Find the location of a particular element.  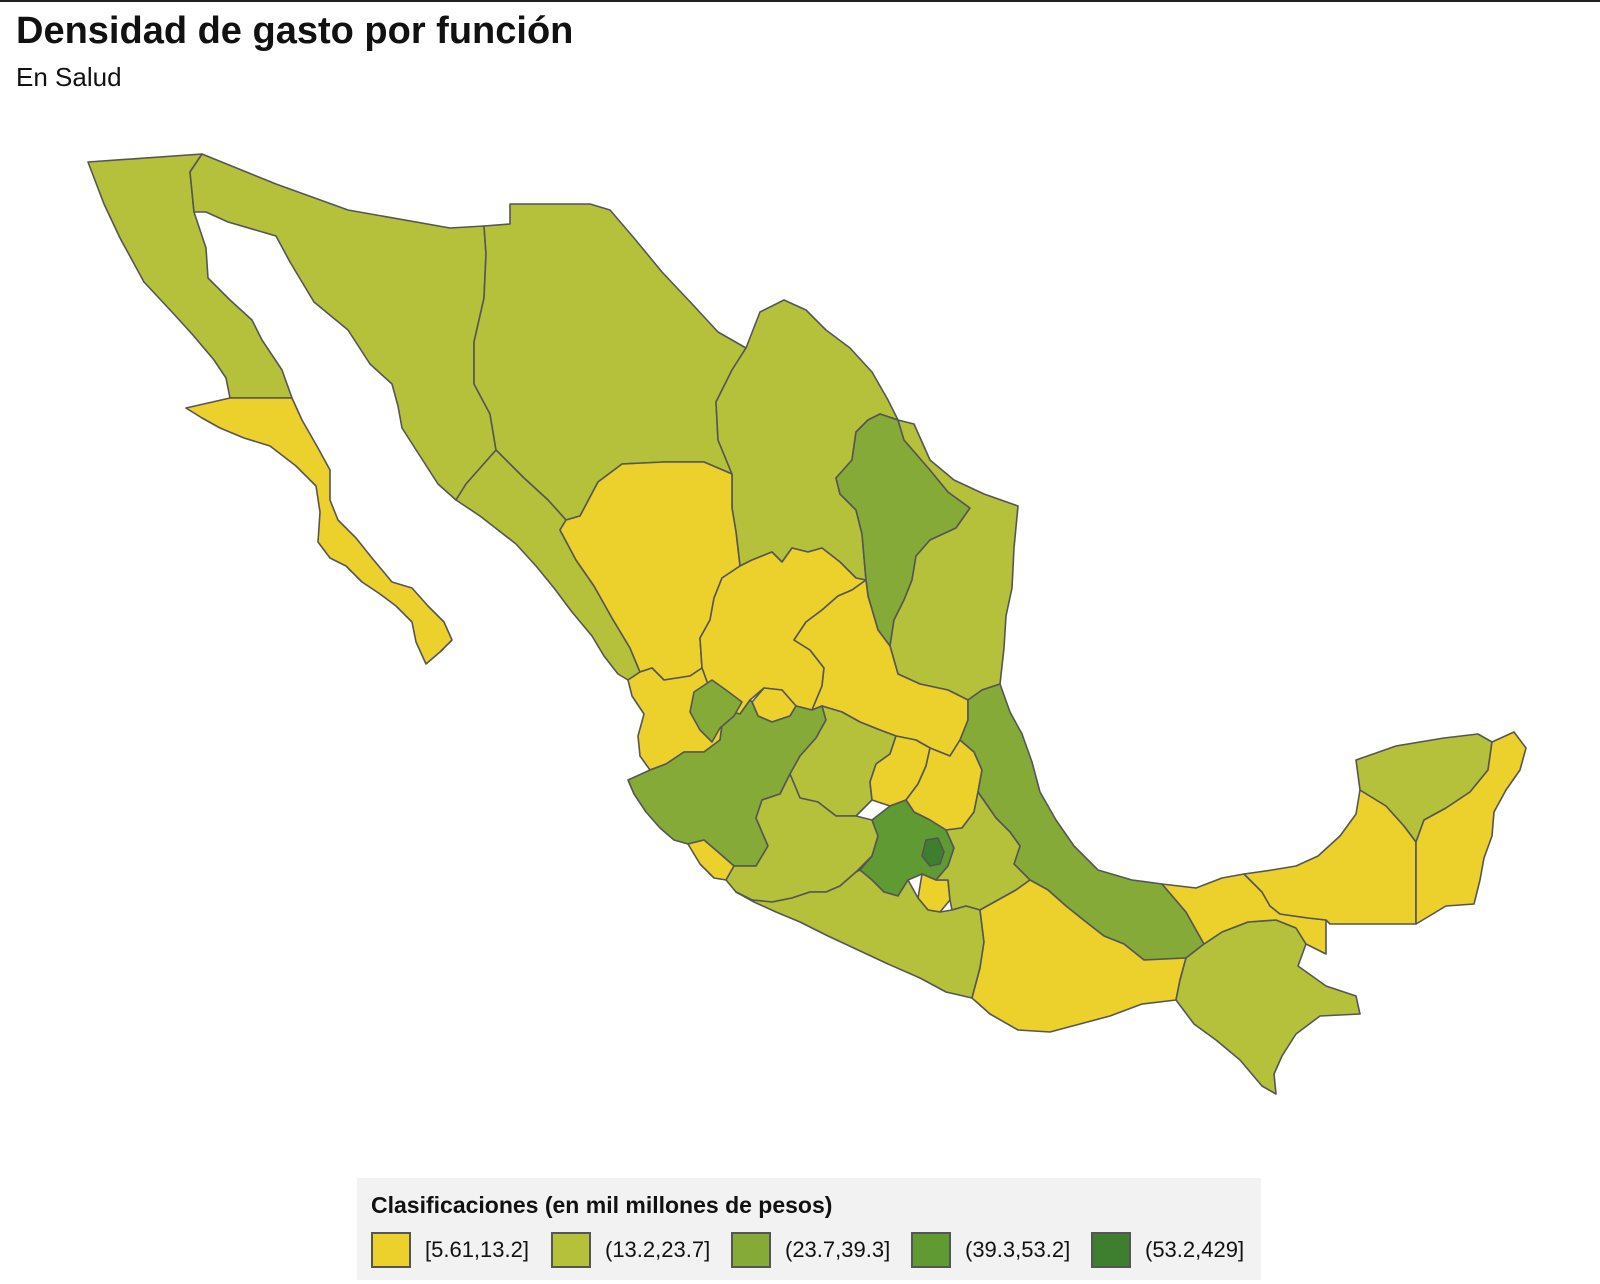

top-rule is located at coordinates (800, 1).